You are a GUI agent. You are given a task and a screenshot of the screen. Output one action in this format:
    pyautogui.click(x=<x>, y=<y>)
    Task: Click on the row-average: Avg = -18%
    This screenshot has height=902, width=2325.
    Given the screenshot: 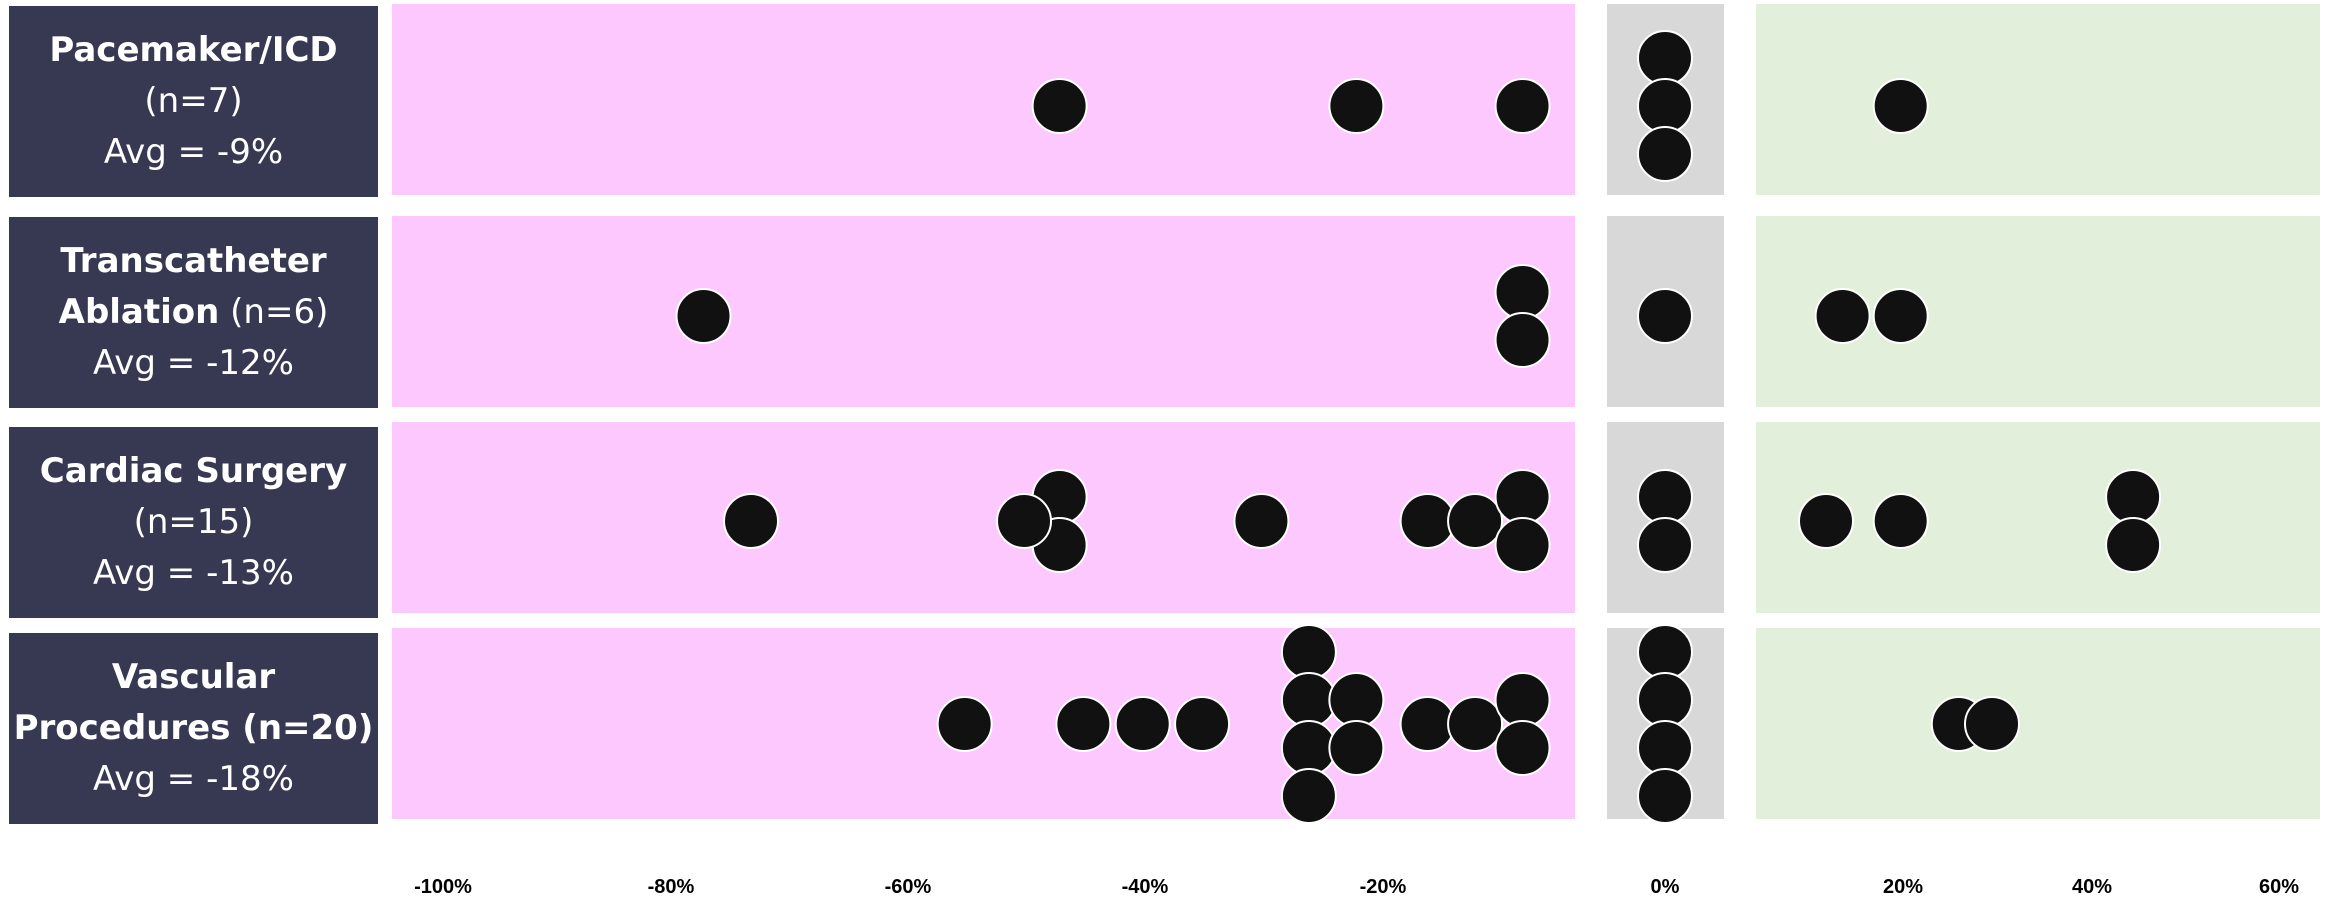 What is the action you would take?
    pyautogui.click(x=193, y=779)
    